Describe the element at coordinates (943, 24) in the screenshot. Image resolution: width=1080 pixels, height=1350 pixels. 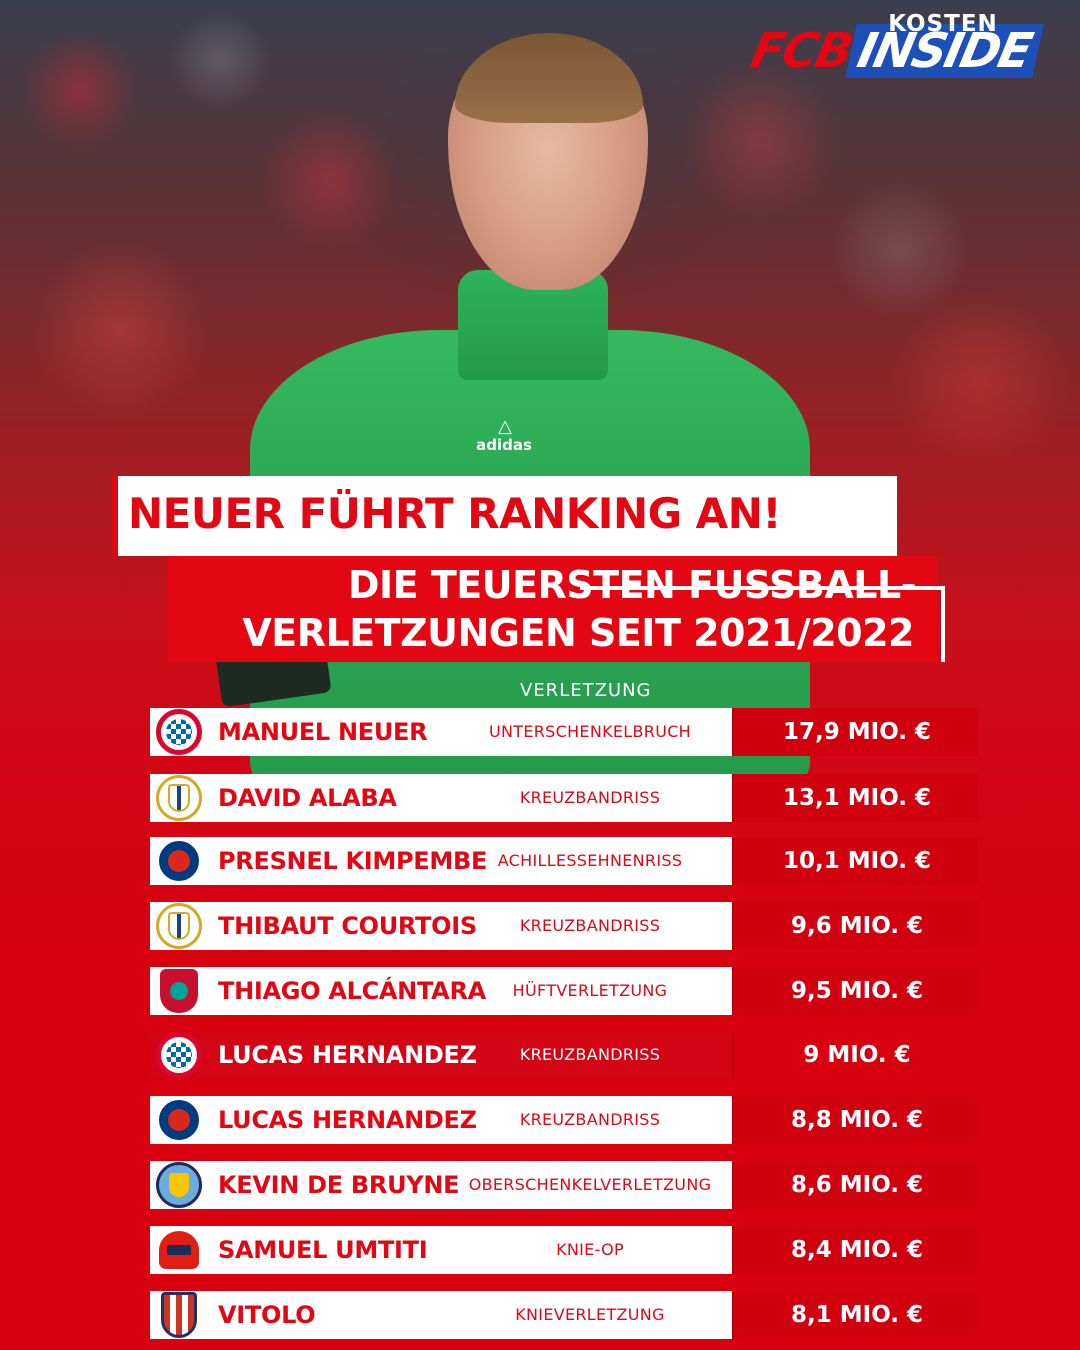
I see `column-header-cost: KOSTEN` at that location.